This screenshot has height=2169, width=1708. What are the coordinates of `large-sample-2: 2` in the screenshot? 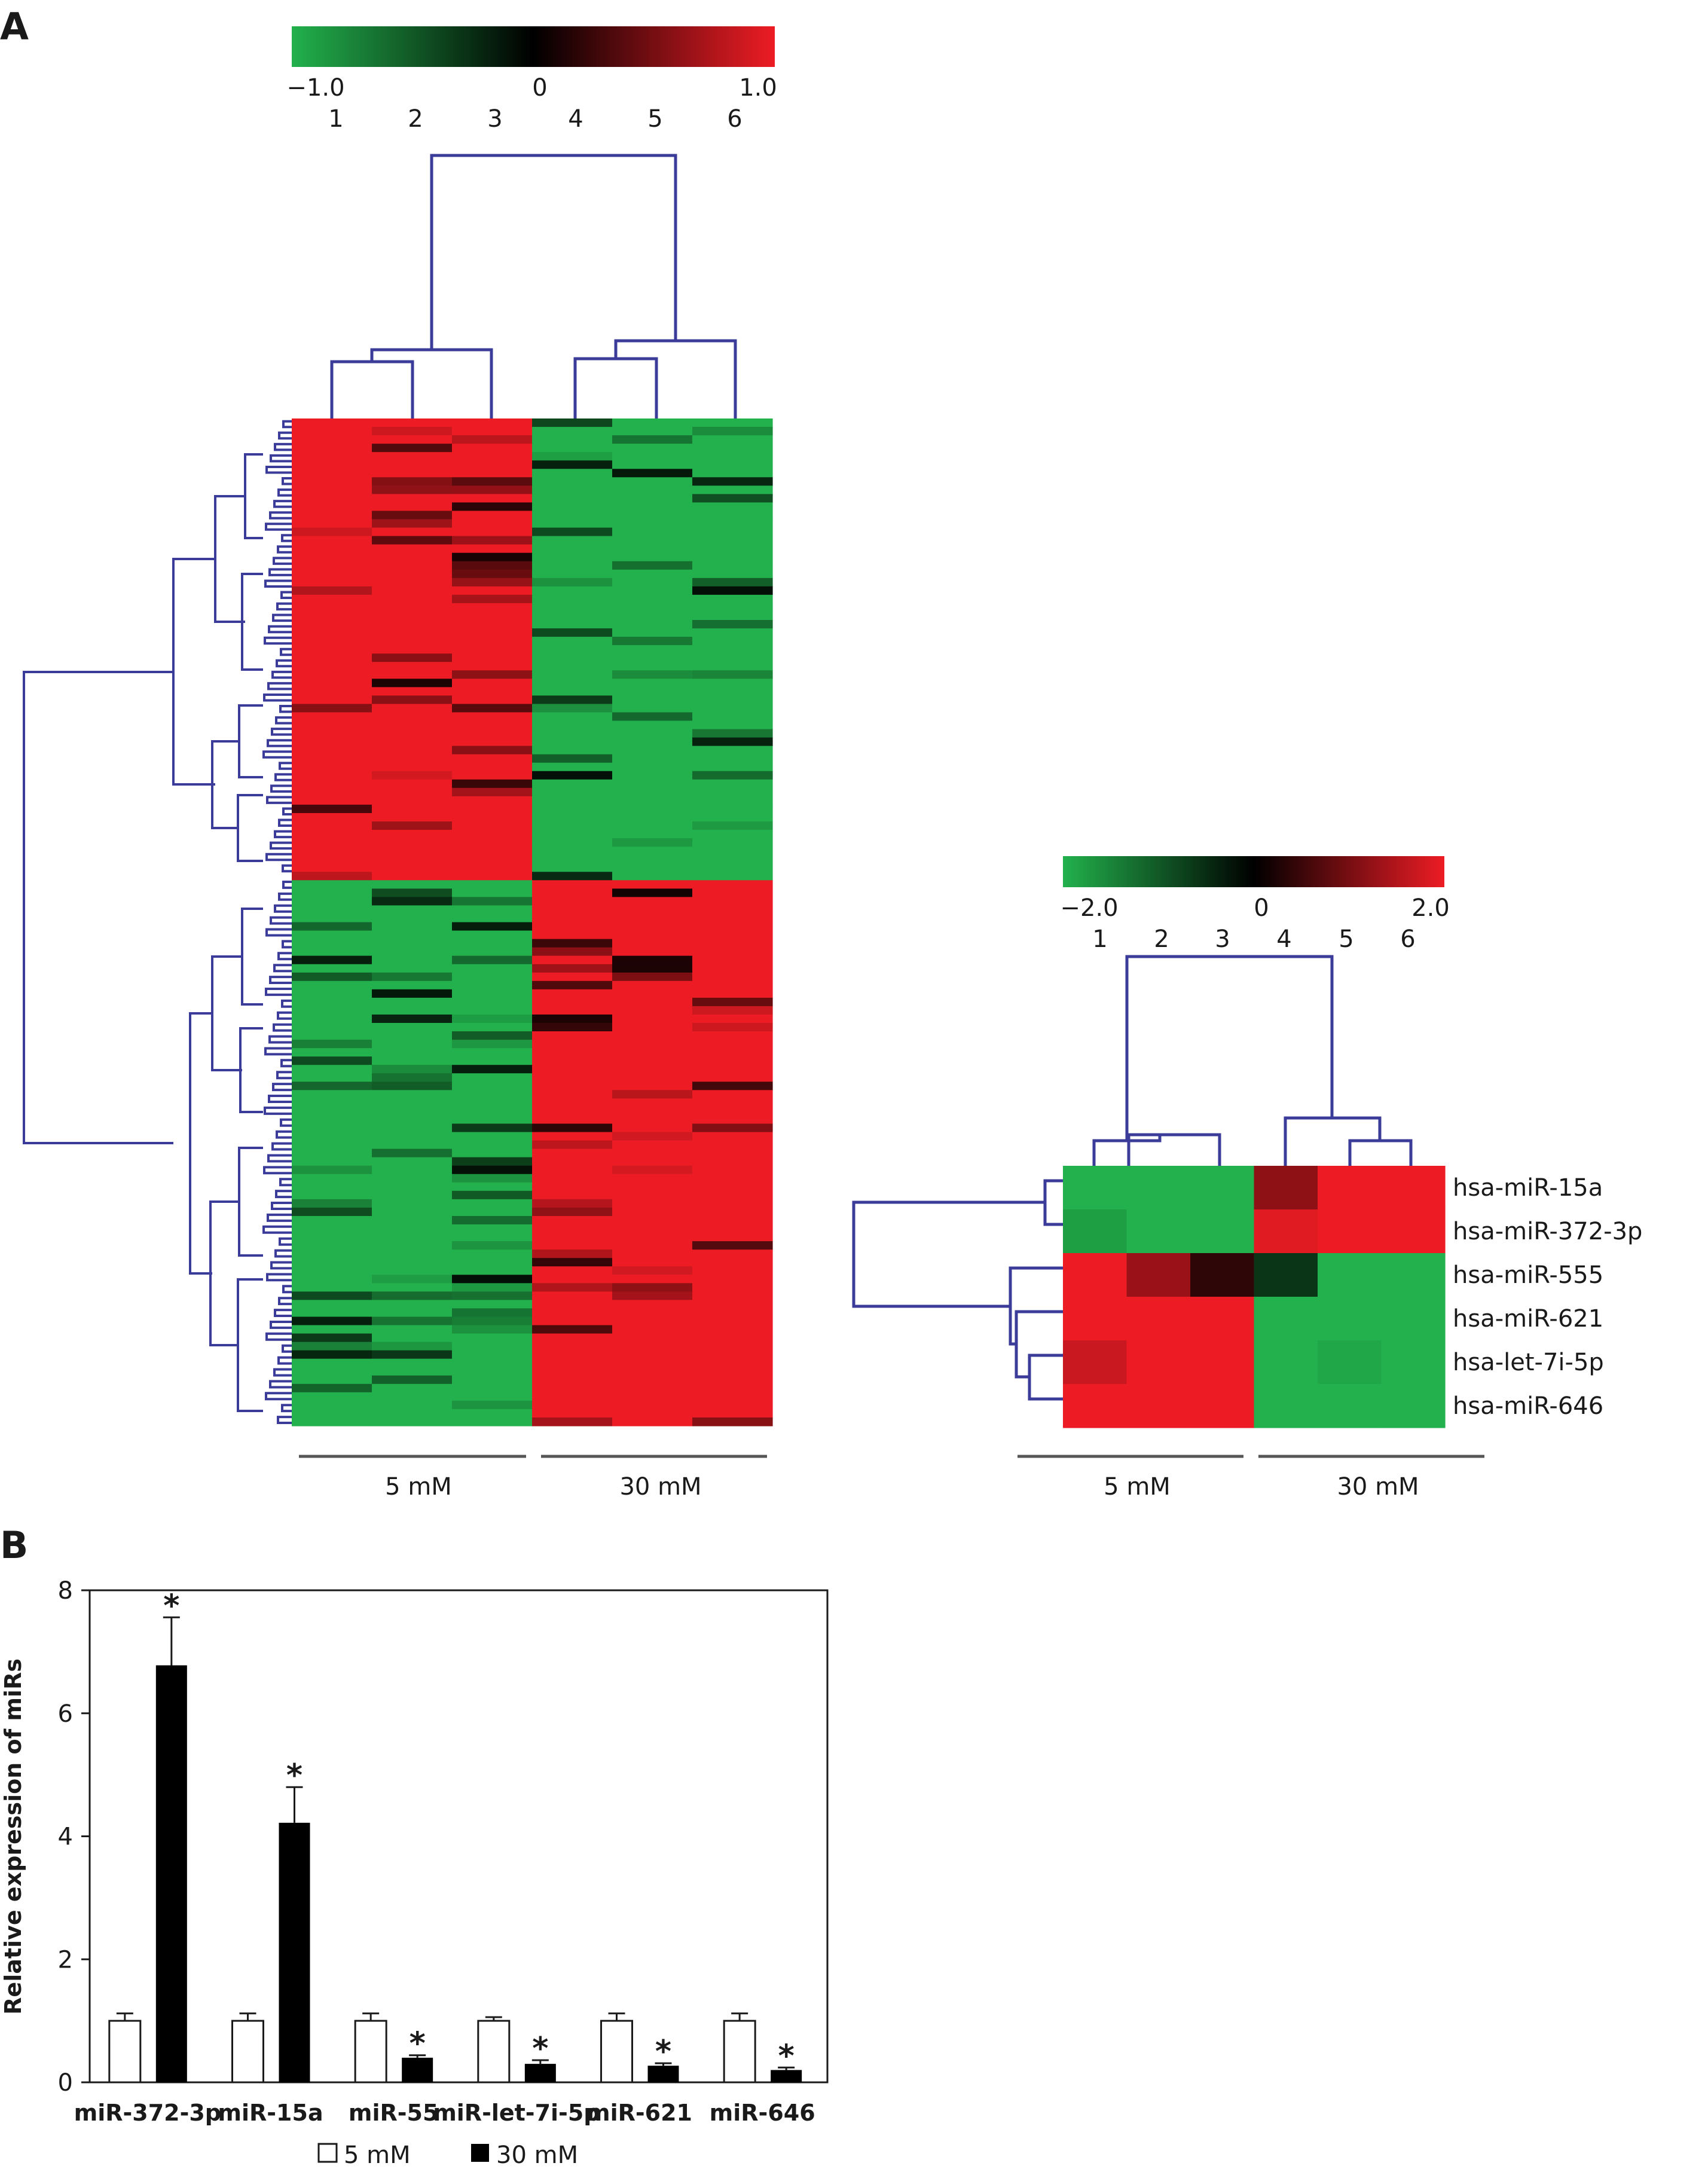 It's located at (416, 119).